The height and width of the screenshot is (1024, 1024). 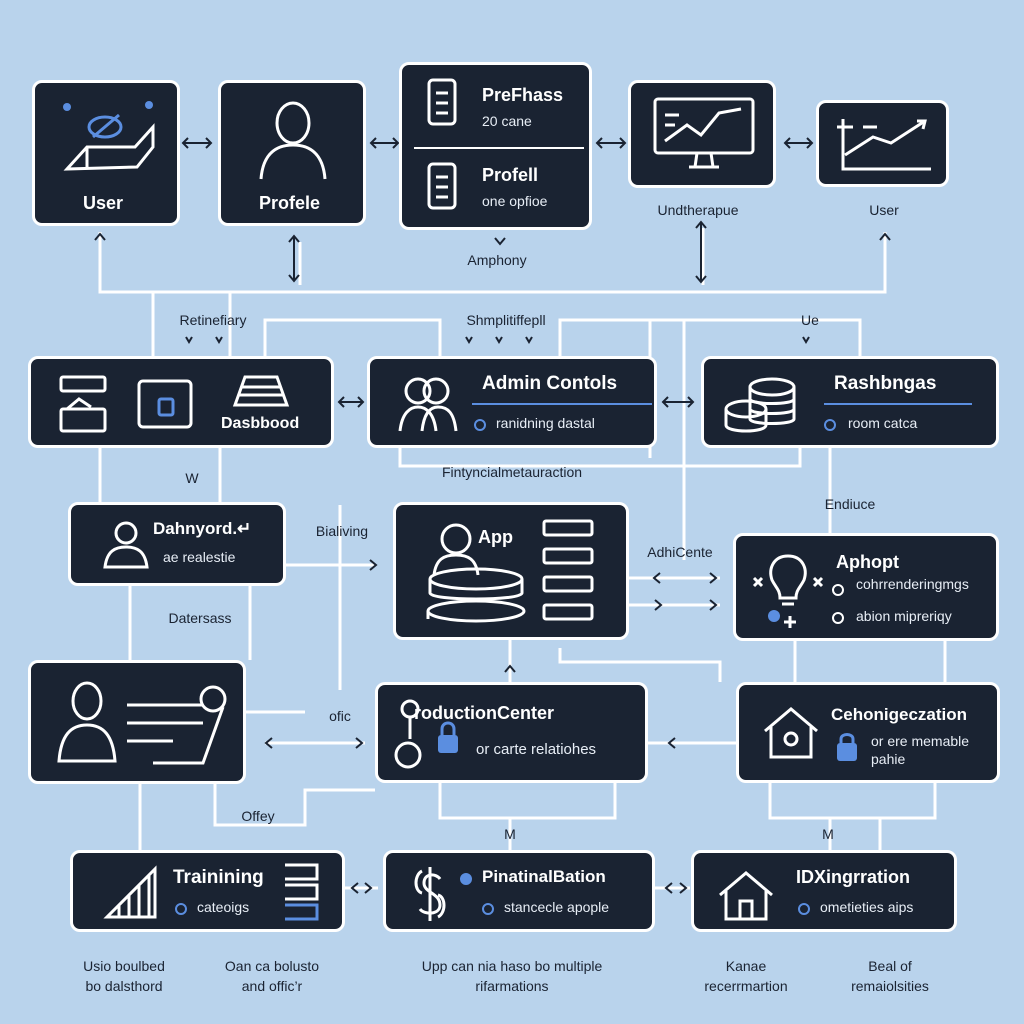 I want to click on node-pinatinal-title: PinatinalBation, so click(x=544, y=876).